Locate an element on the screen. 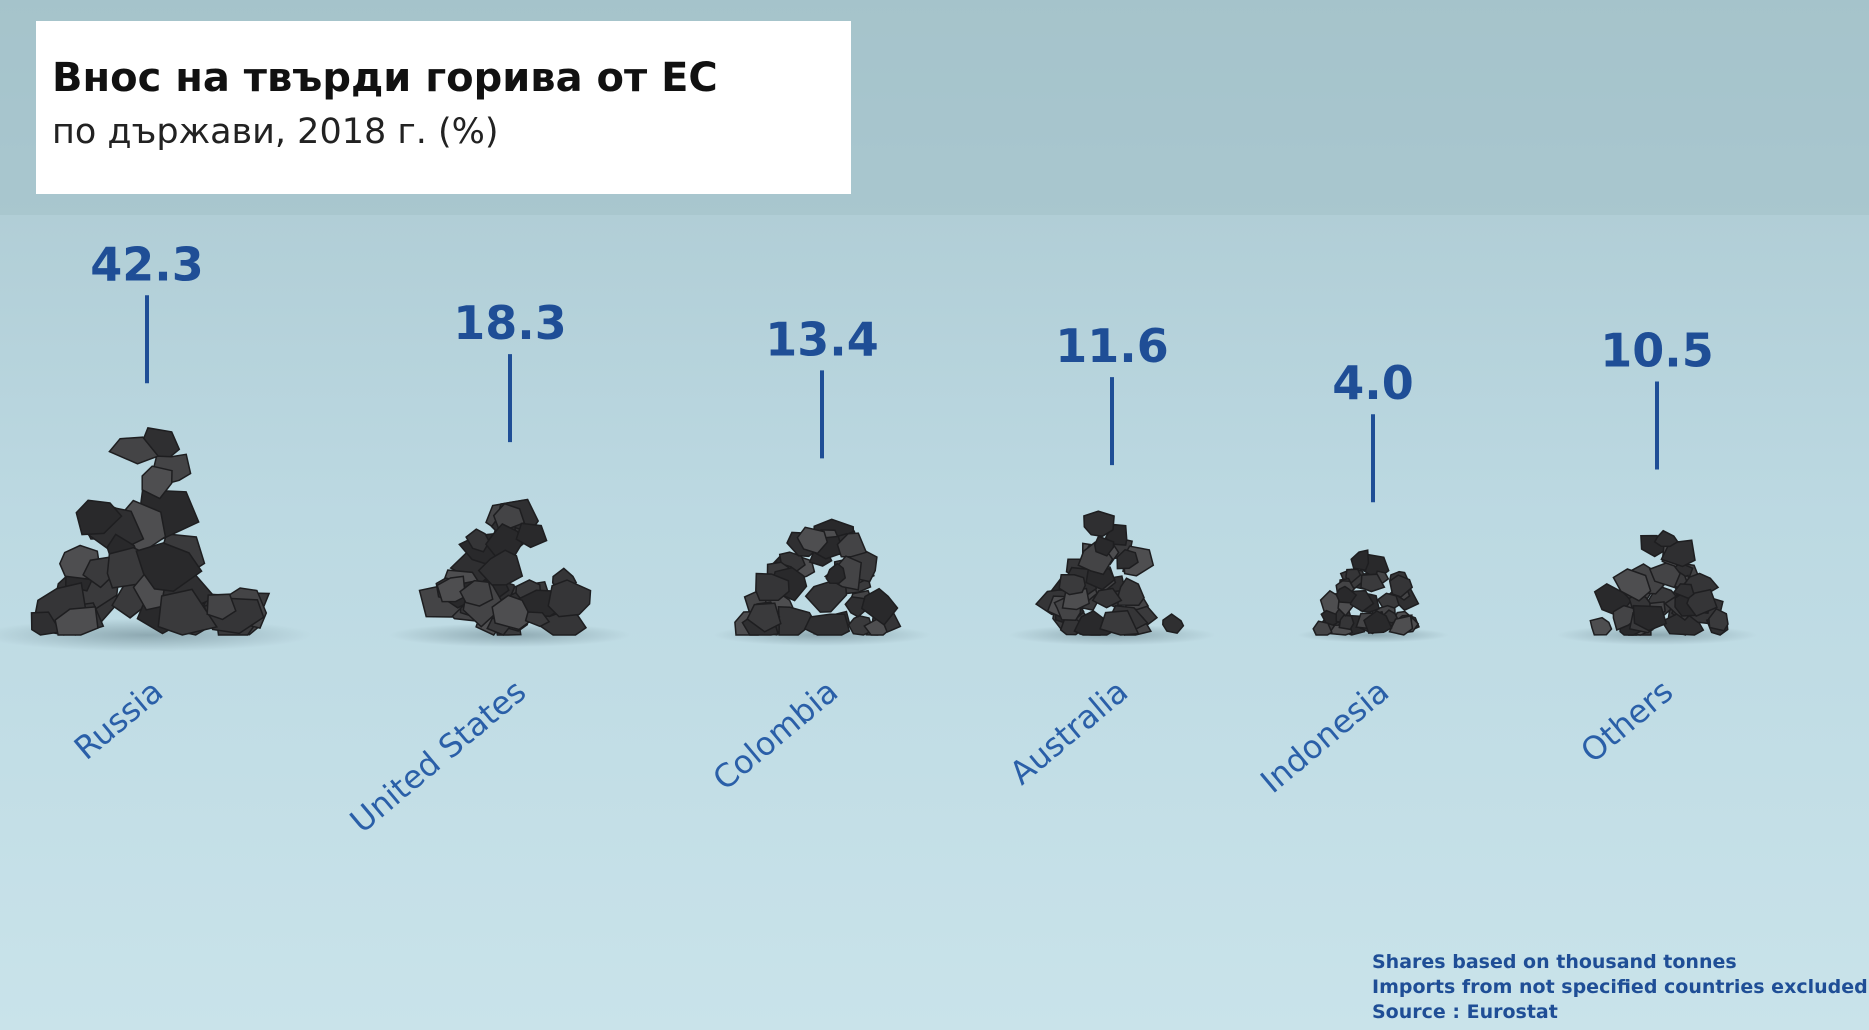  value-label: 4.0 is located at coordinates (1373, 383).